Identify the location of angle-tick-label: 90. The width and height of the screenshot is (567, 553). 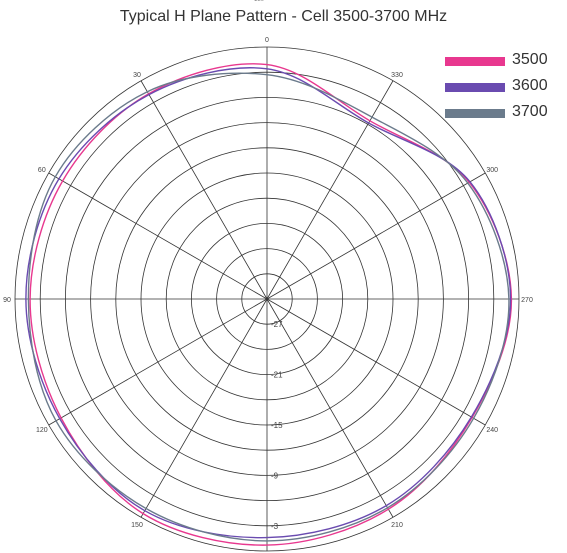
(7, 300).